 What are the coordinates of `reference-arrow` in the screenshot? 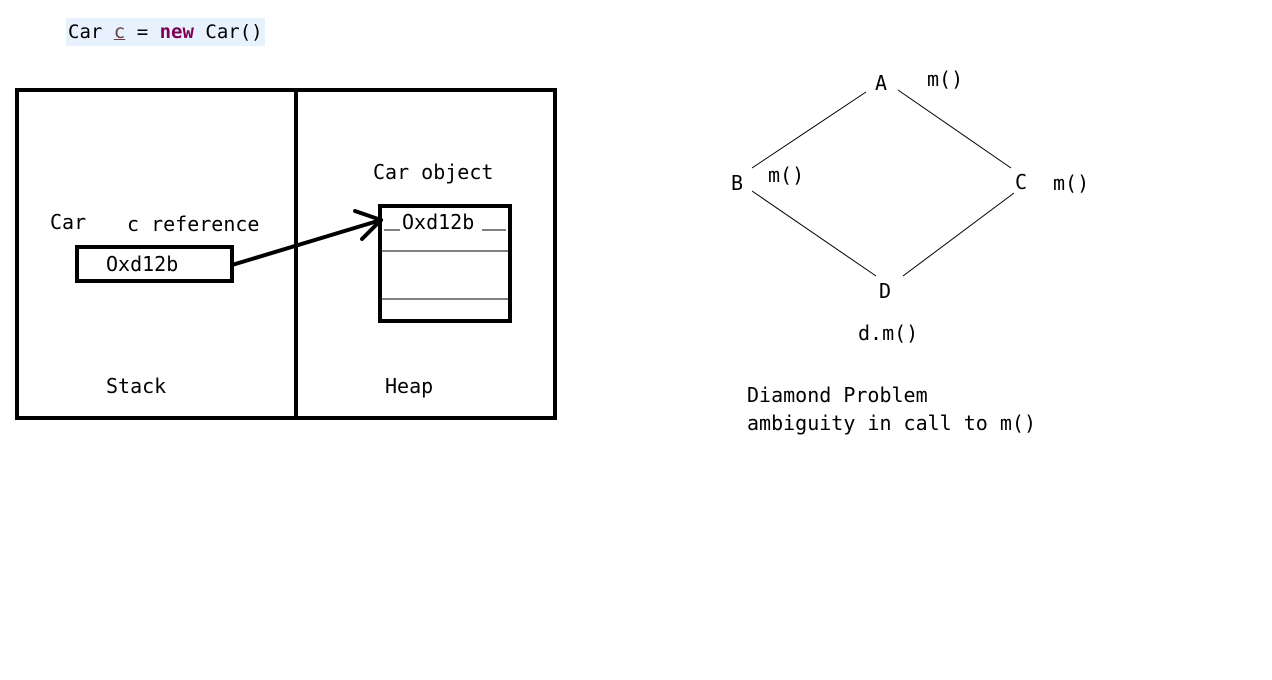 It's located at (306, 242).